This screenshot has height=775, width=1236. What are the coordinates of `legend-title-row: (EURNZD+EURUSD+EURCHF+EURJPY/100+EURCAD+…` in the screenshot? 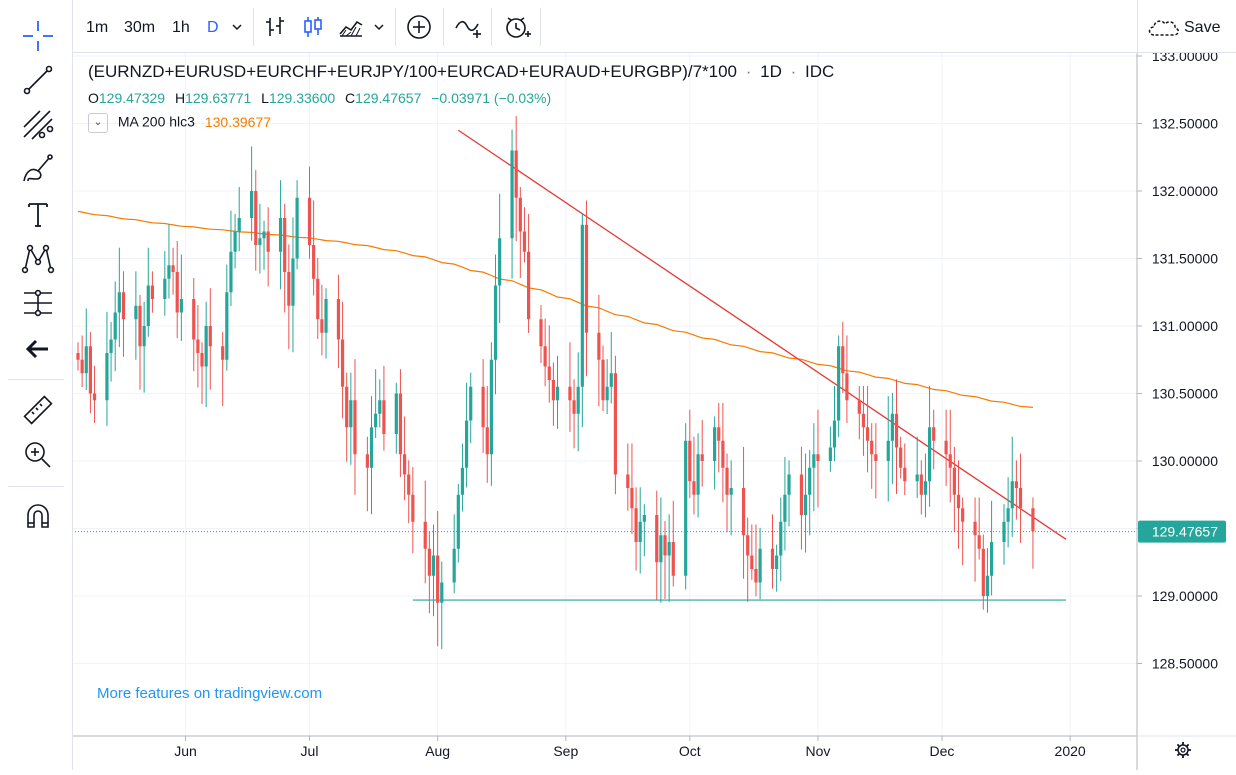 It's located at (461, 72).